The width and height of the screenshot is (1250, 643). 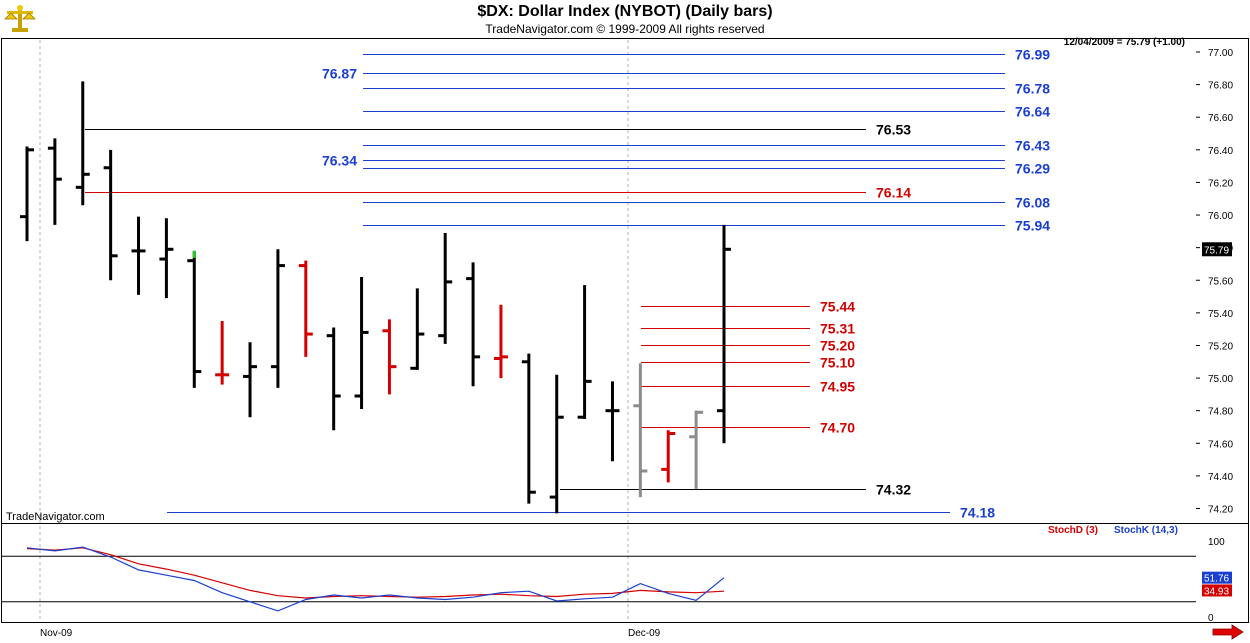 I want to click on level-label: 76.08, so click(x=1032, y=203).